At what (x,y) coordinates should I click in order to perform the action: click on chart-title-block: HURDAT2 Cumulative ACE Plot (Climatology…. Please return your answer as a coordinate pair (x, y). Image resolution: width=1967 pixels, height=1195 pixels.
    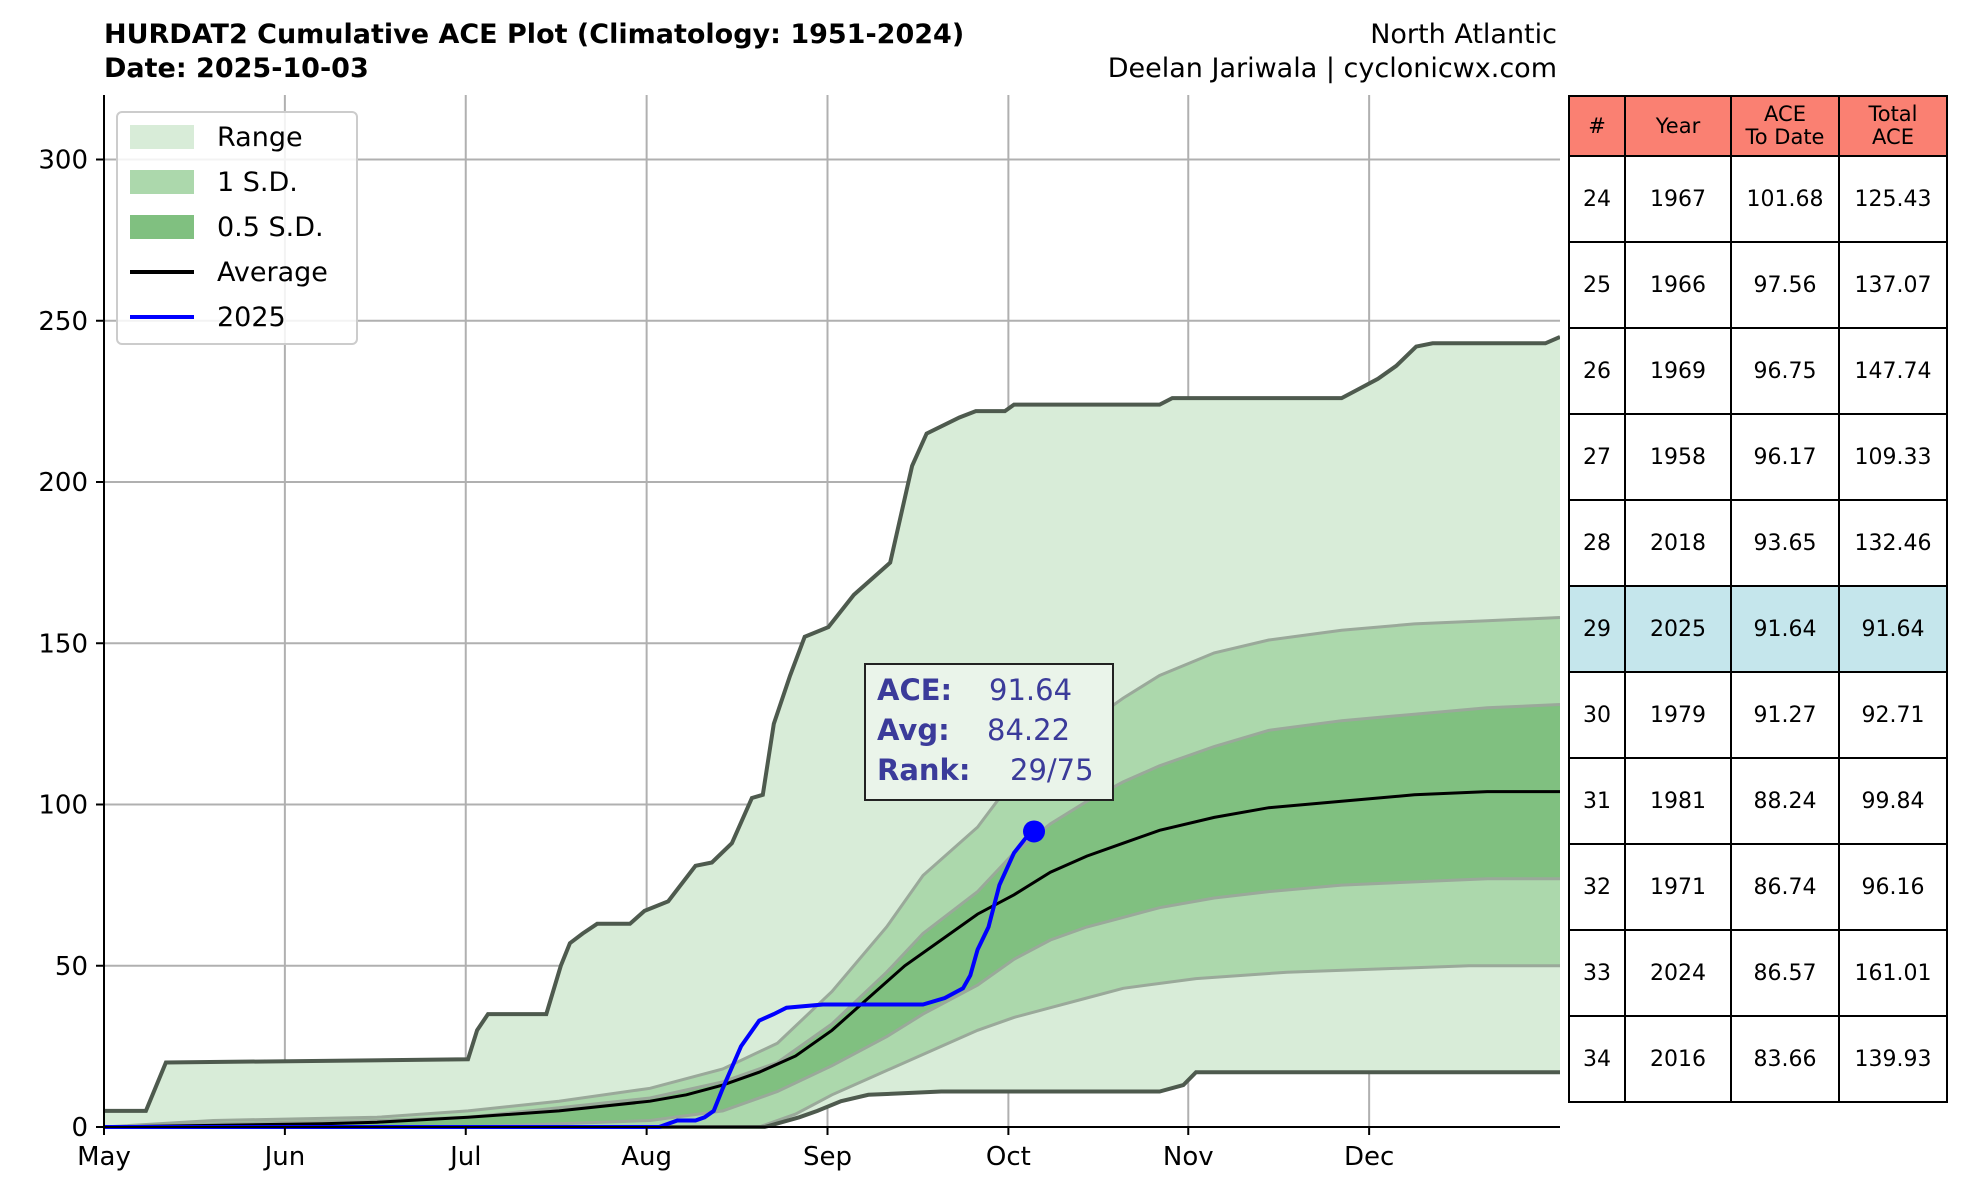
    Looking at the image, I should click on (534, 52).